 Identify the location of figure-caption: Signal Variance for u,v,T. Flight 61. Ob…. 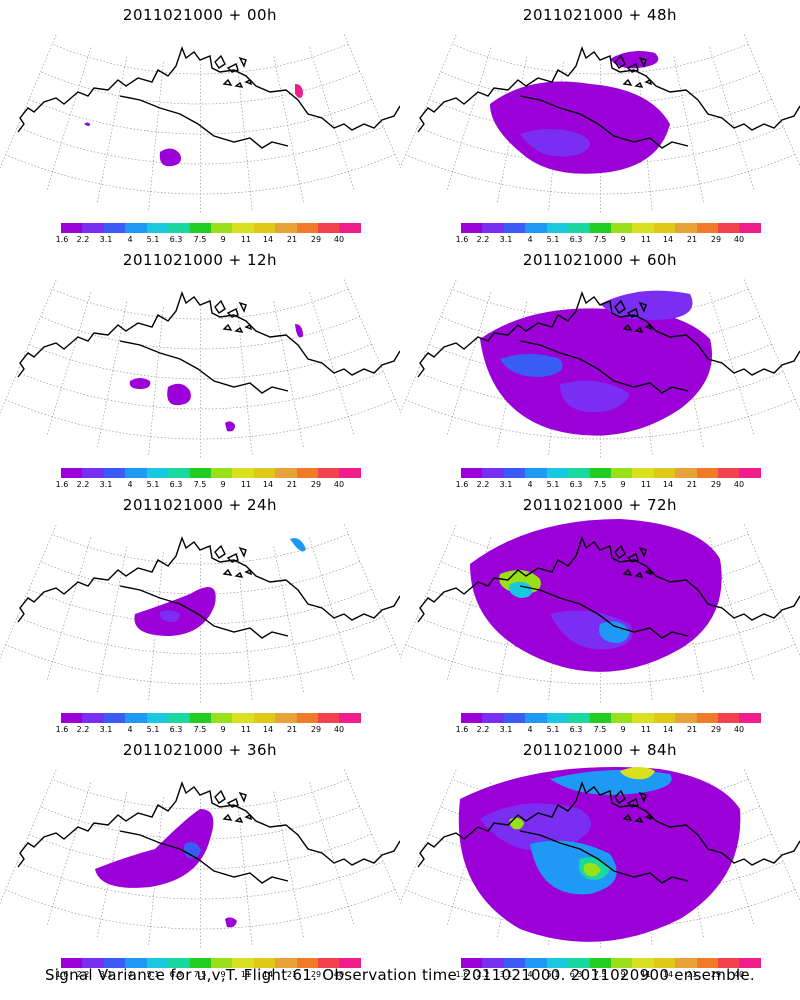
(400, 975).